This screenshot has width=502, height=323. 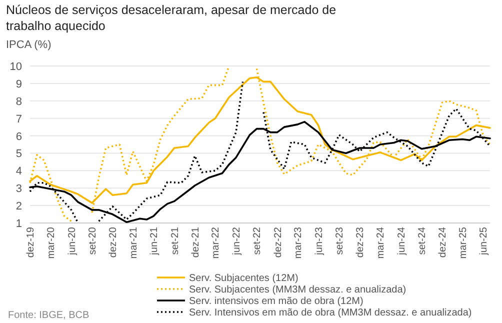 What do you see at coordinates (278, 242) in the screenshot?
I see `x-tick-label: dez-22` at bounding box center [278, 242].